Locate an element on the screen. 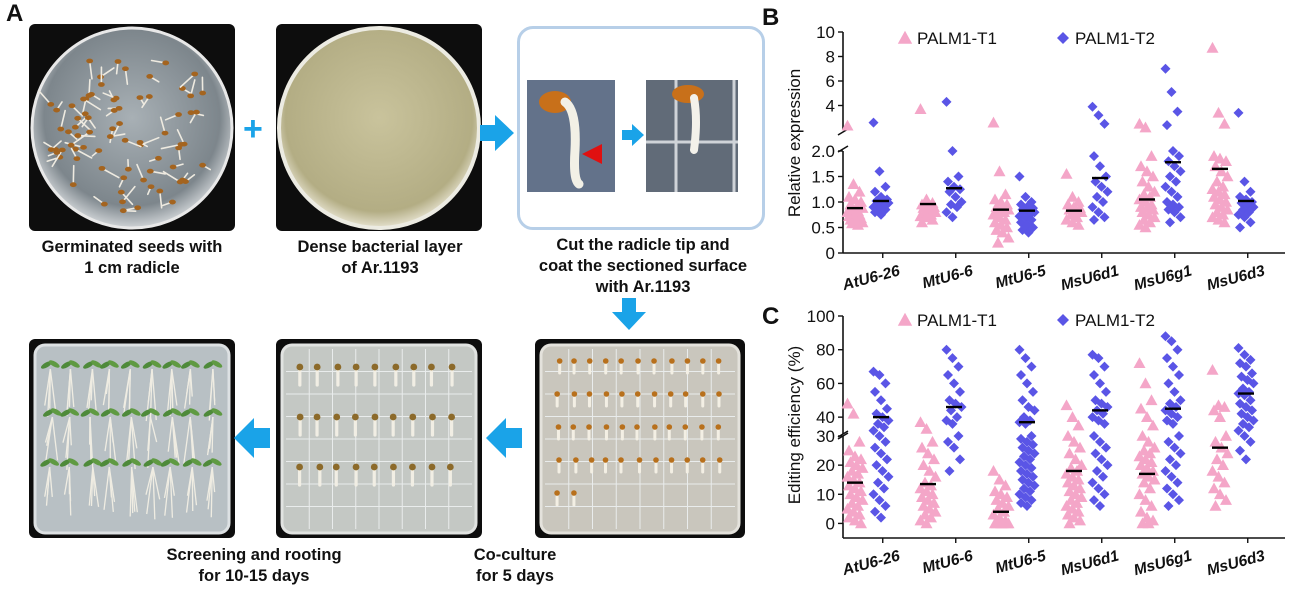 The height and width of the screenshot is (590, 1300). y-tick-label: 10 is located at coordinates (825, 494).